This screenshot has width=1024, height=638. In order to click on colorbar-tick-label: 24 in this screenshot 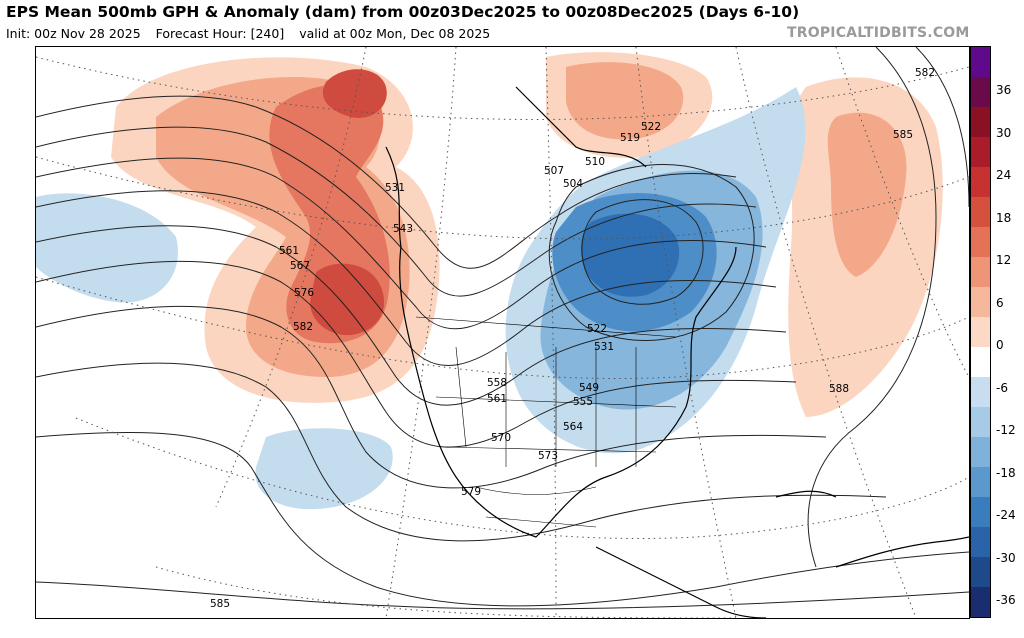, I will do `click(1004, 175)`.